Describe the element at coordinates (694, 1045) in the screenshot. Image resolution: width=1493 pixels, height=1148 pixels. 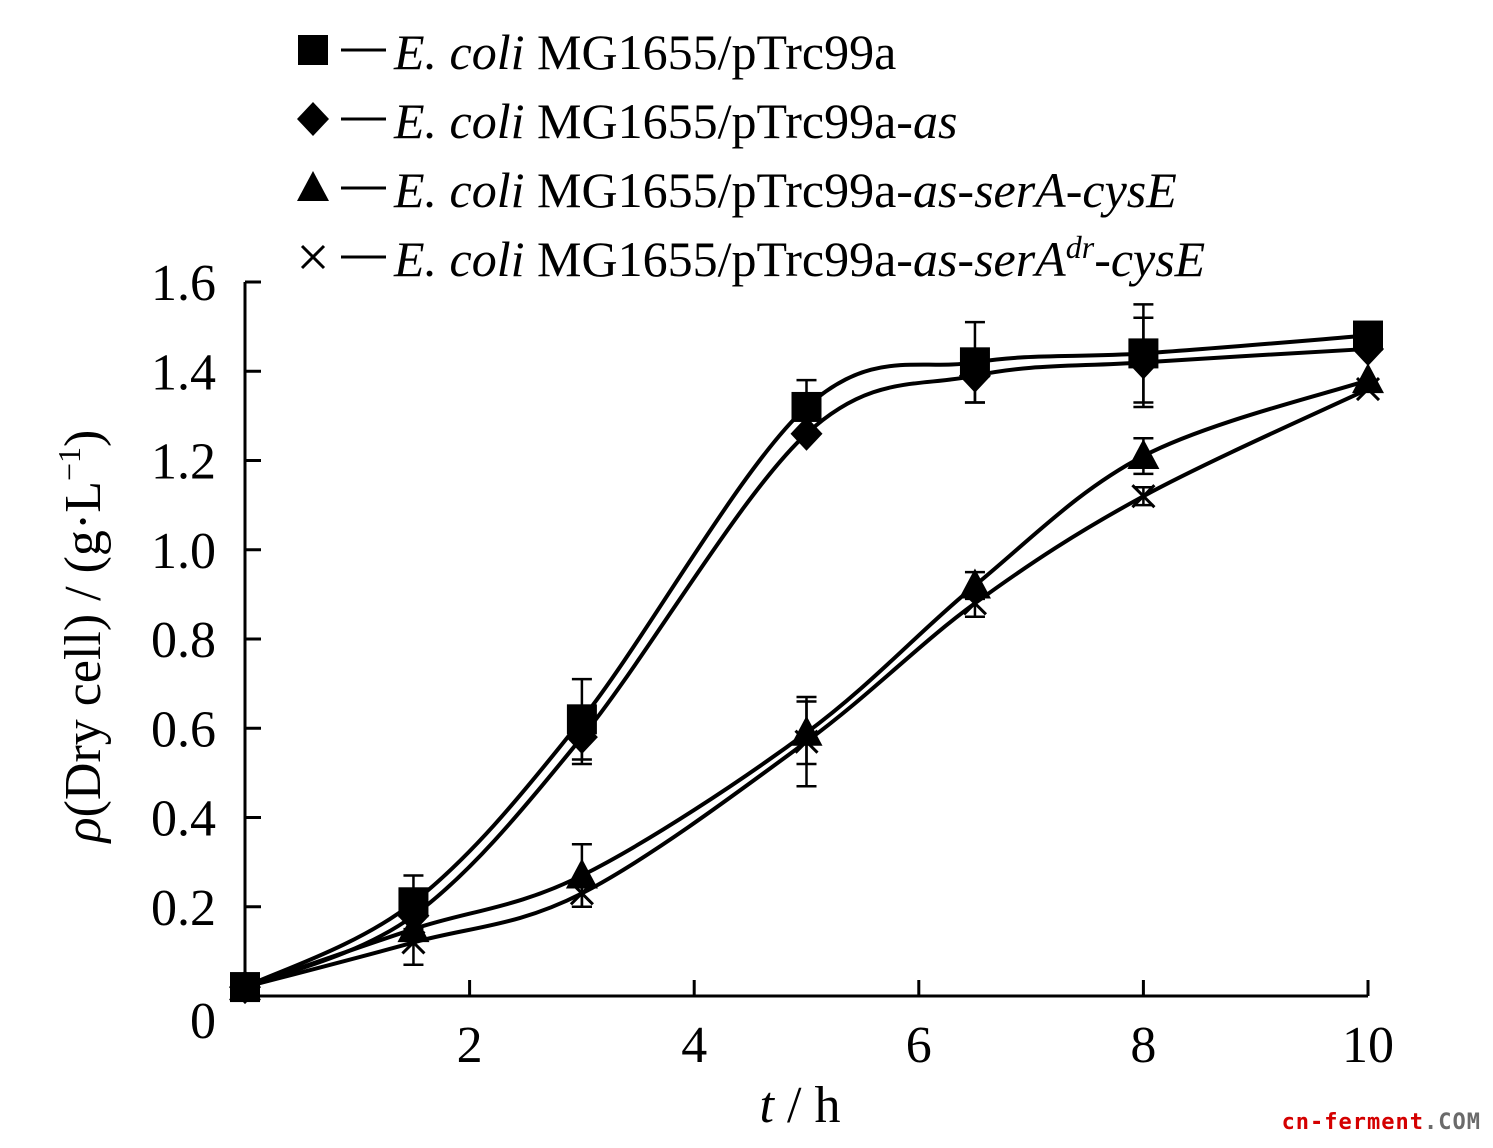
I see `x-tick-label: 4` at that location.